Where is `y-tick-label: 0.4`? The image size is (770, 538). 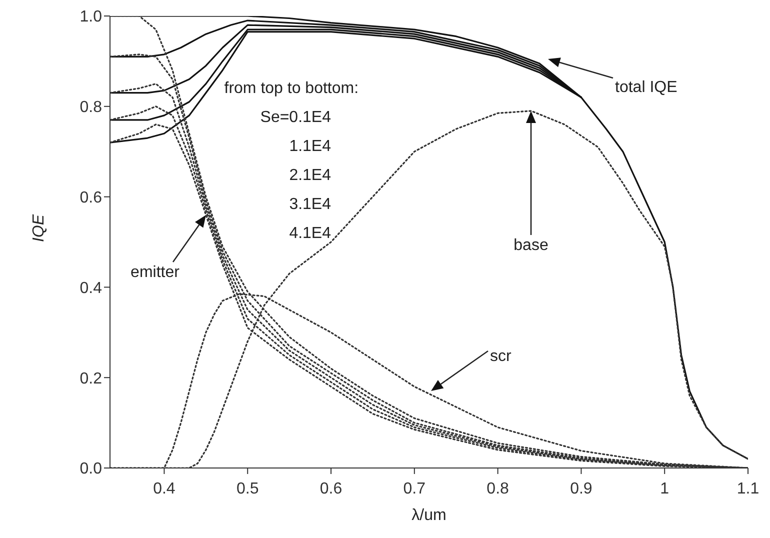
y-tick-label: 0.4 is located at coordinates (91, 288).